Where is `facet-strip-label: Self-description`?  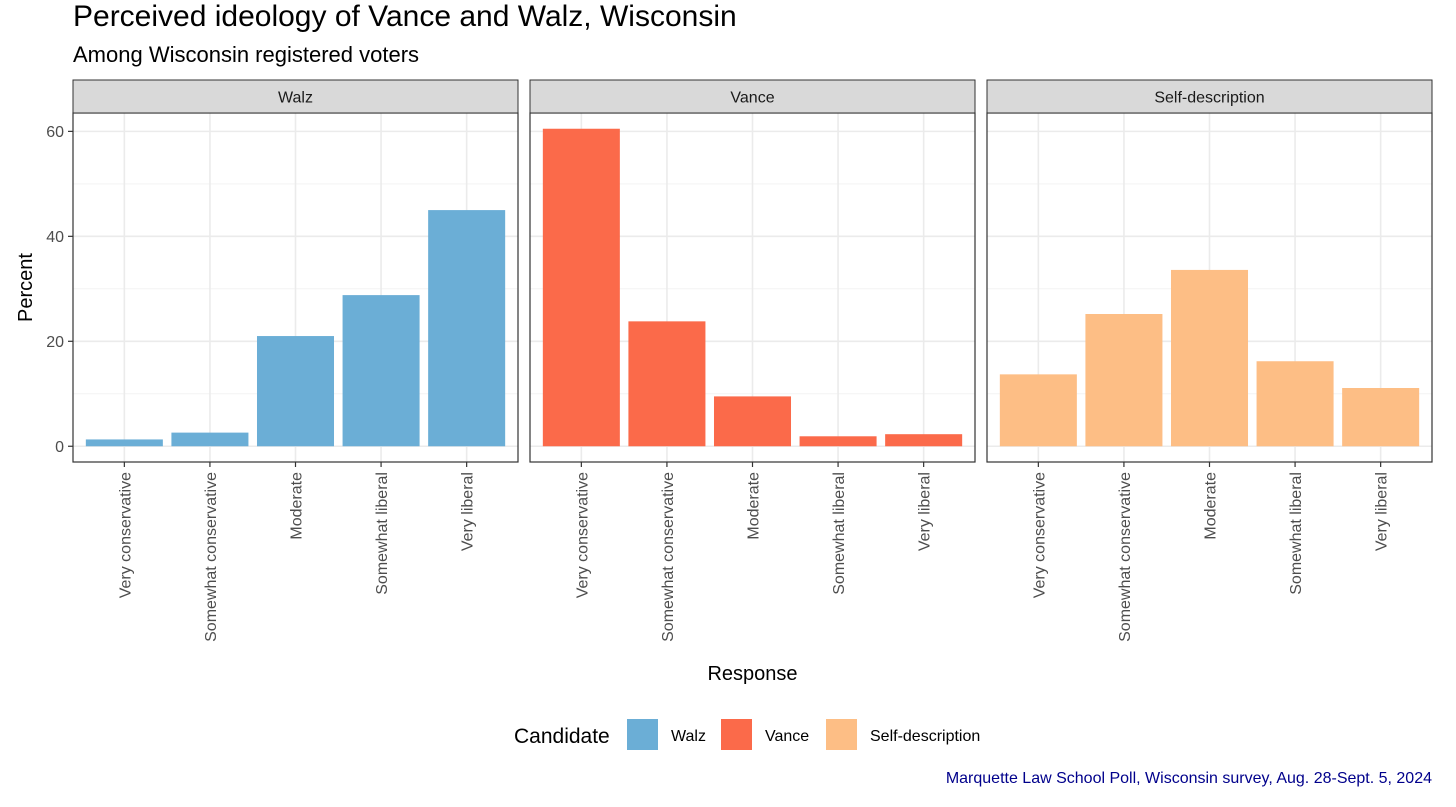
facet-strip-label: Self-description is located at coordinates (1209, 98).